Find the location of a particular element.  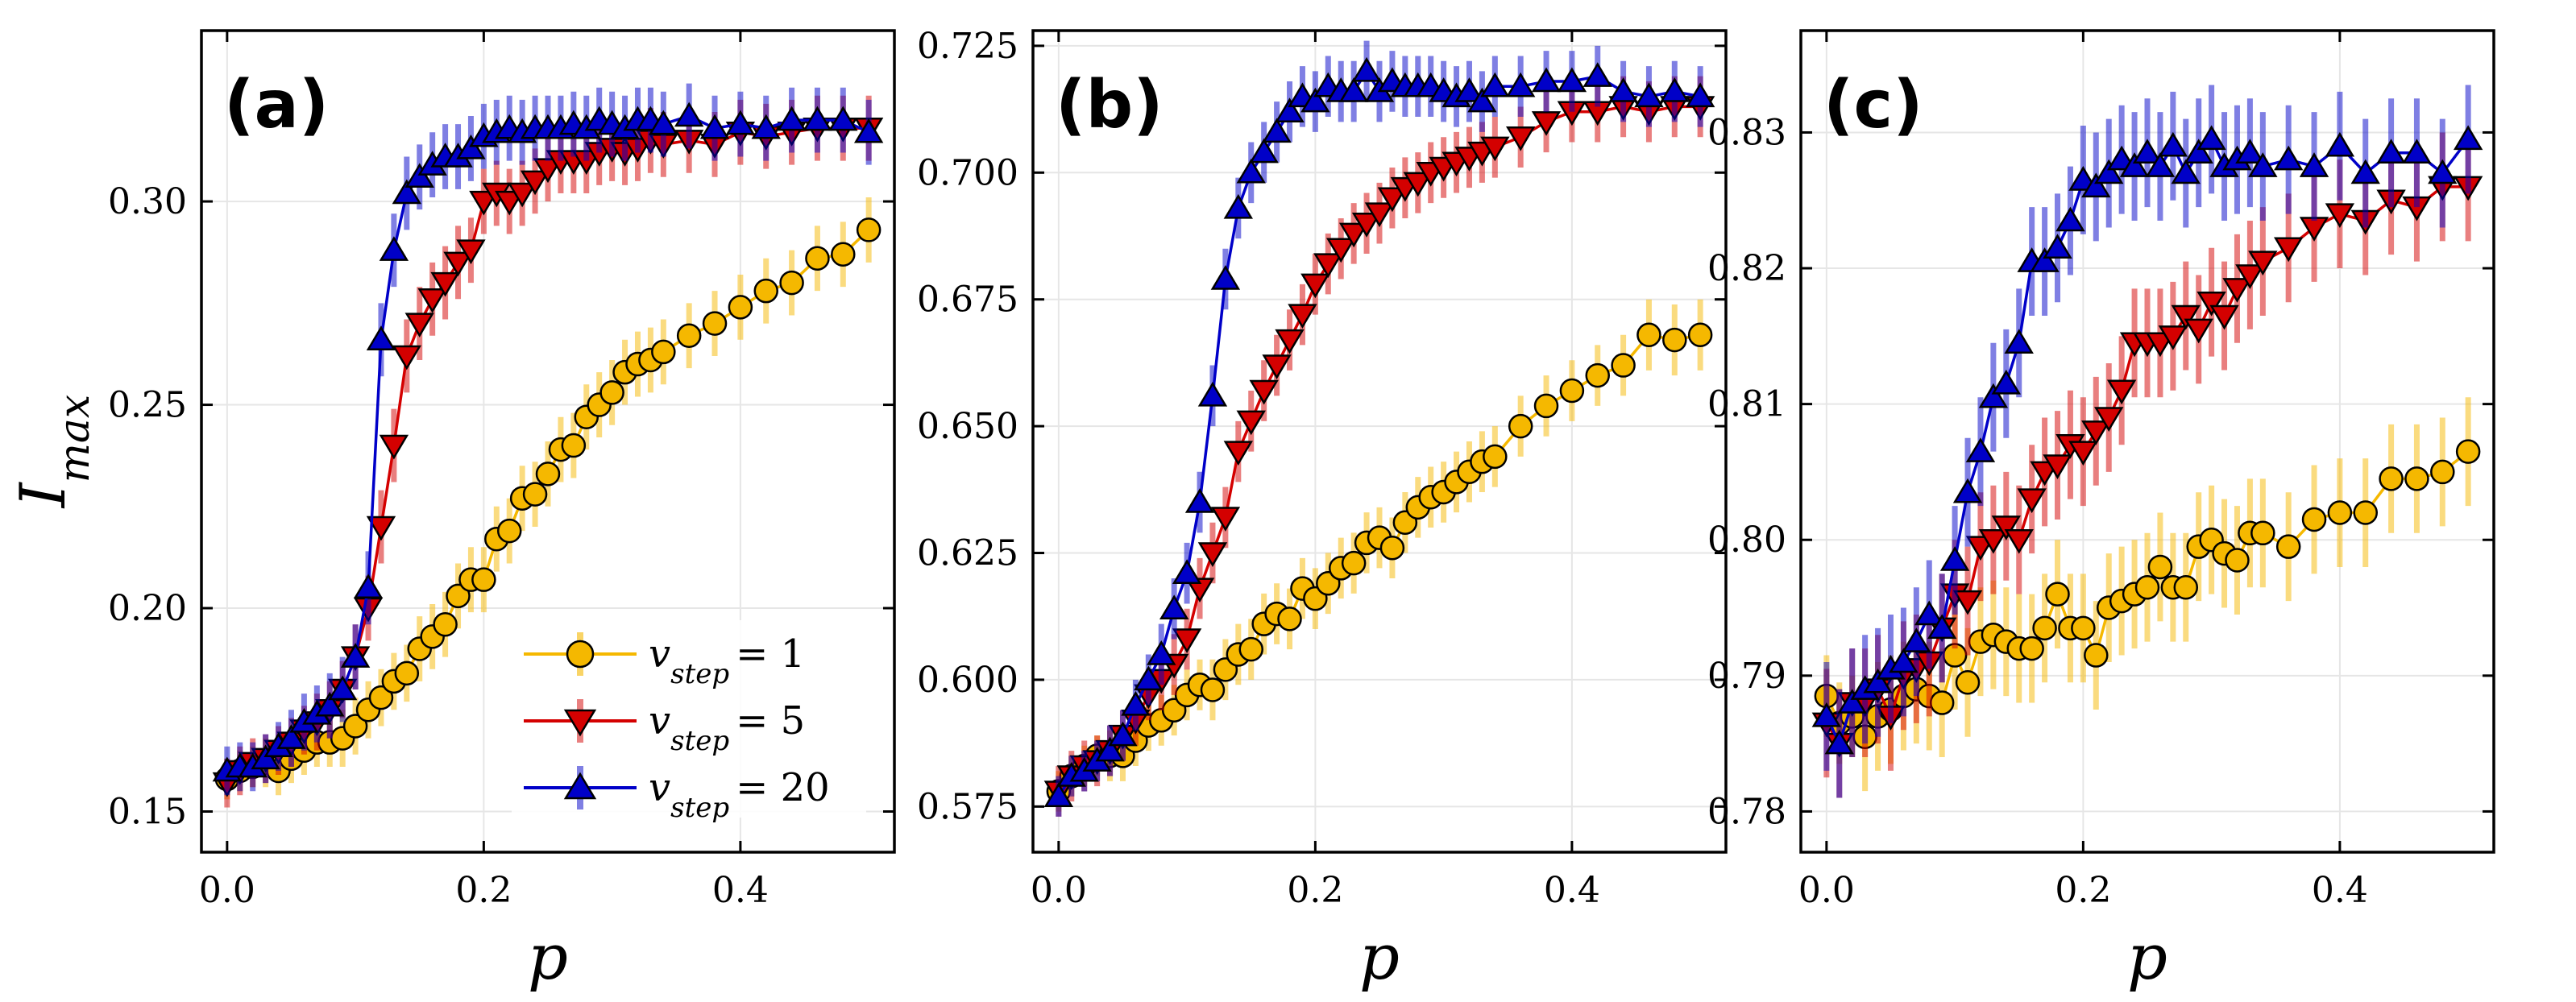

legend-label-vstep-1: vstep = 1 is located at coordinates (727, 660).